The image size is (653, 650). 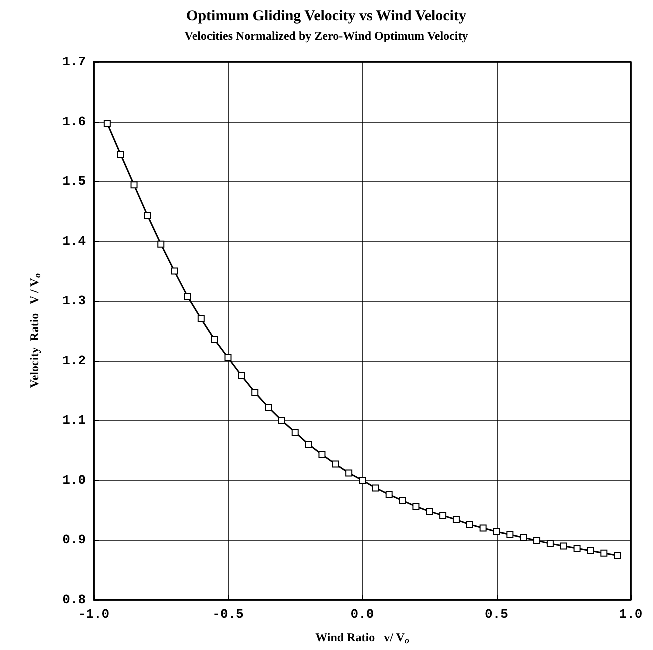 What do you see at coordinates (74, 122) in the screenshot?
I see `y-tick-label: 1.6` at bounding box center [74, 122].